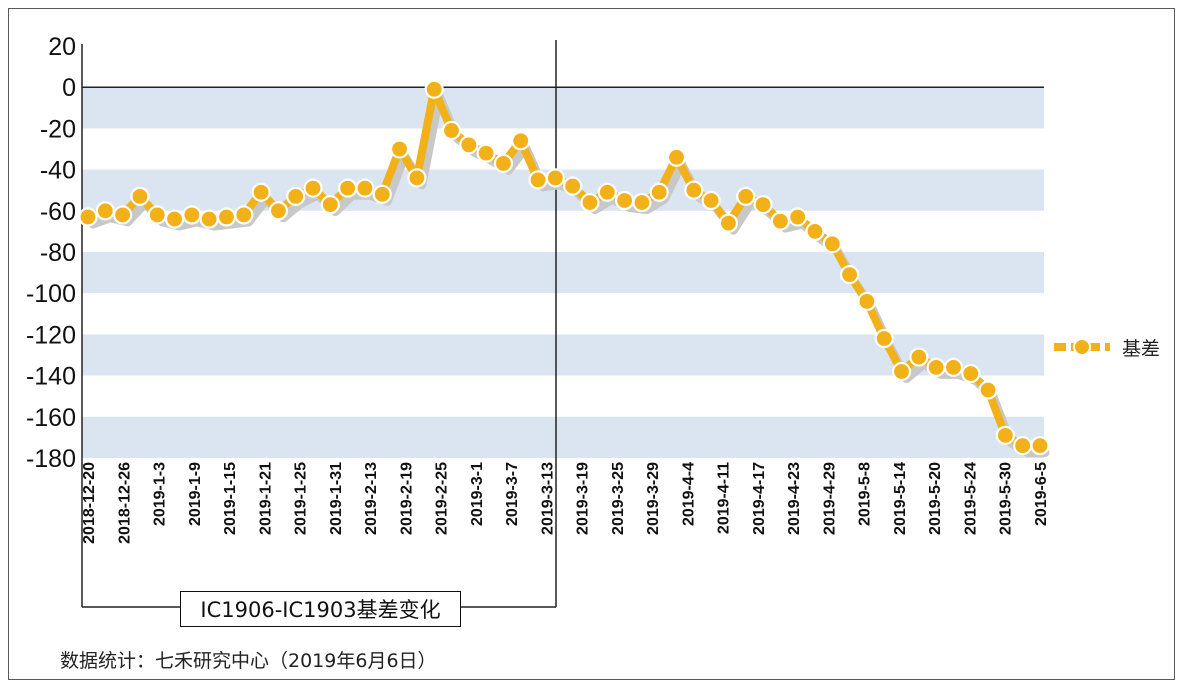 This screenshot has width=1185, height=689. I want to click on x-tick-label: 2019-6-5, so click(1041, 494).